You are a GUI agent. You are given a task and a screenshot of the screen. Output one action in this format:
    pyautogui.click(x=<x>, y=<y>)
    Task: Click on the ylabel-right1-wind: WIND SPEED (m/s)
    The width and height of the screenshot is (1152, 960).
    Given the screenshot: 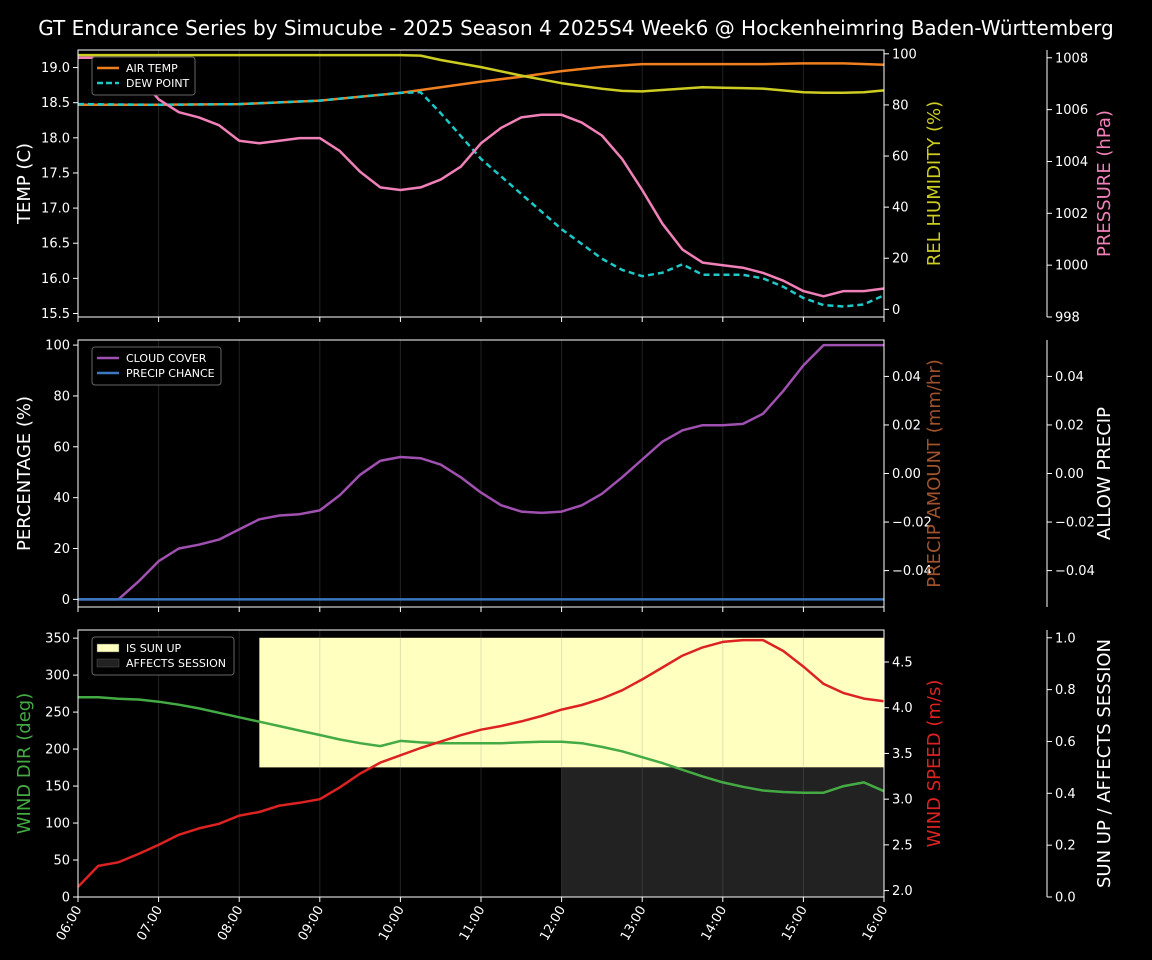 What is the action you would take?
    pyautogui.click(x=934, y=764)
    